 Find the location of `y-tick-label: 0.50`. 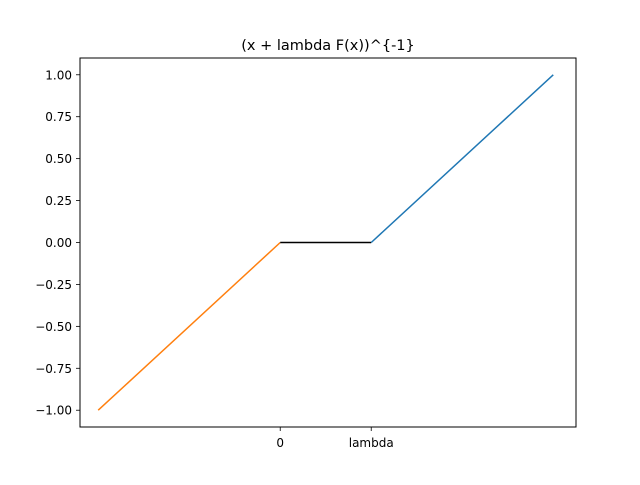

y-tick-label: 0.50 is located at coordinates (58, 159).